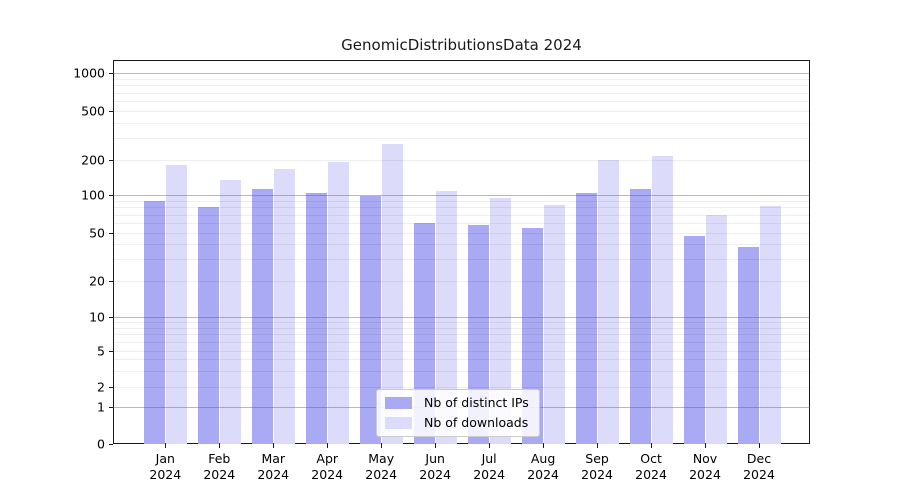  What do you see at coordinates (435, 466) in the screenshot?
I see `x-tick-label: Jun 2024` at bounding box center [435, 466].